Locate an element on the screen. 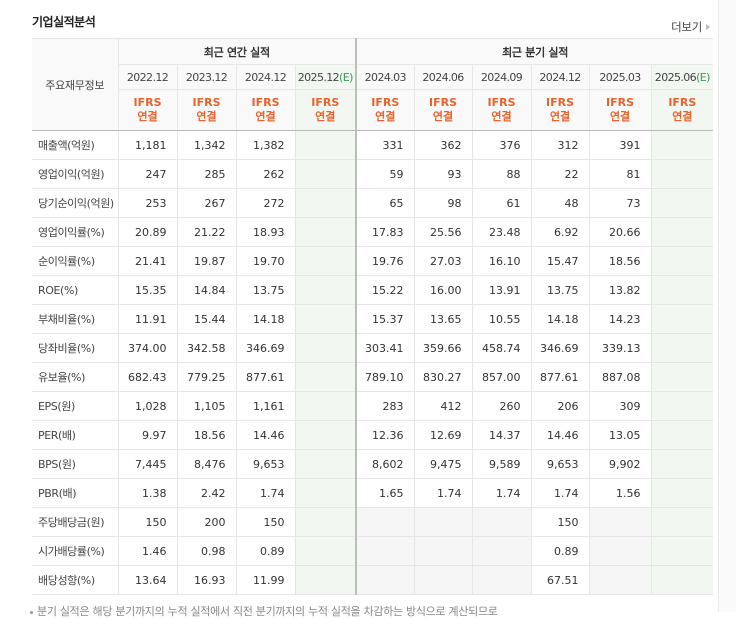  period-label: 2025.03 is located at coordinates (620, 77).